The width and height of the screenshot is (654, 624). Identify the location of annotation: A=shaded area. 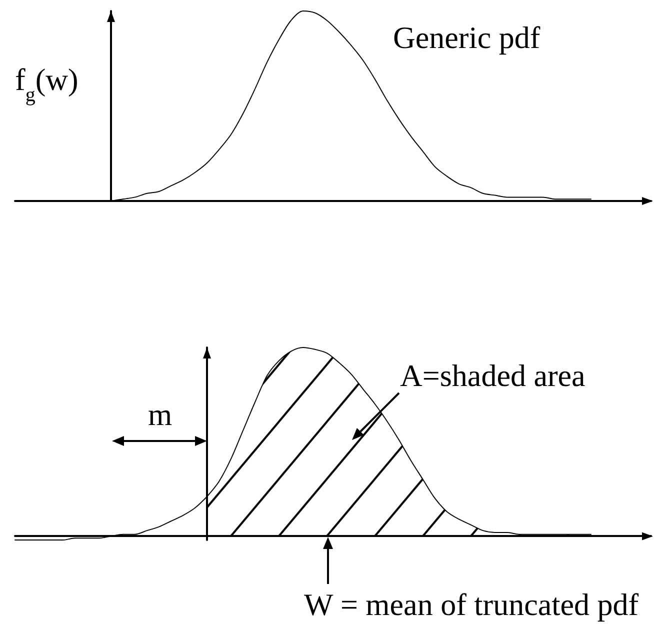
(493, 375).